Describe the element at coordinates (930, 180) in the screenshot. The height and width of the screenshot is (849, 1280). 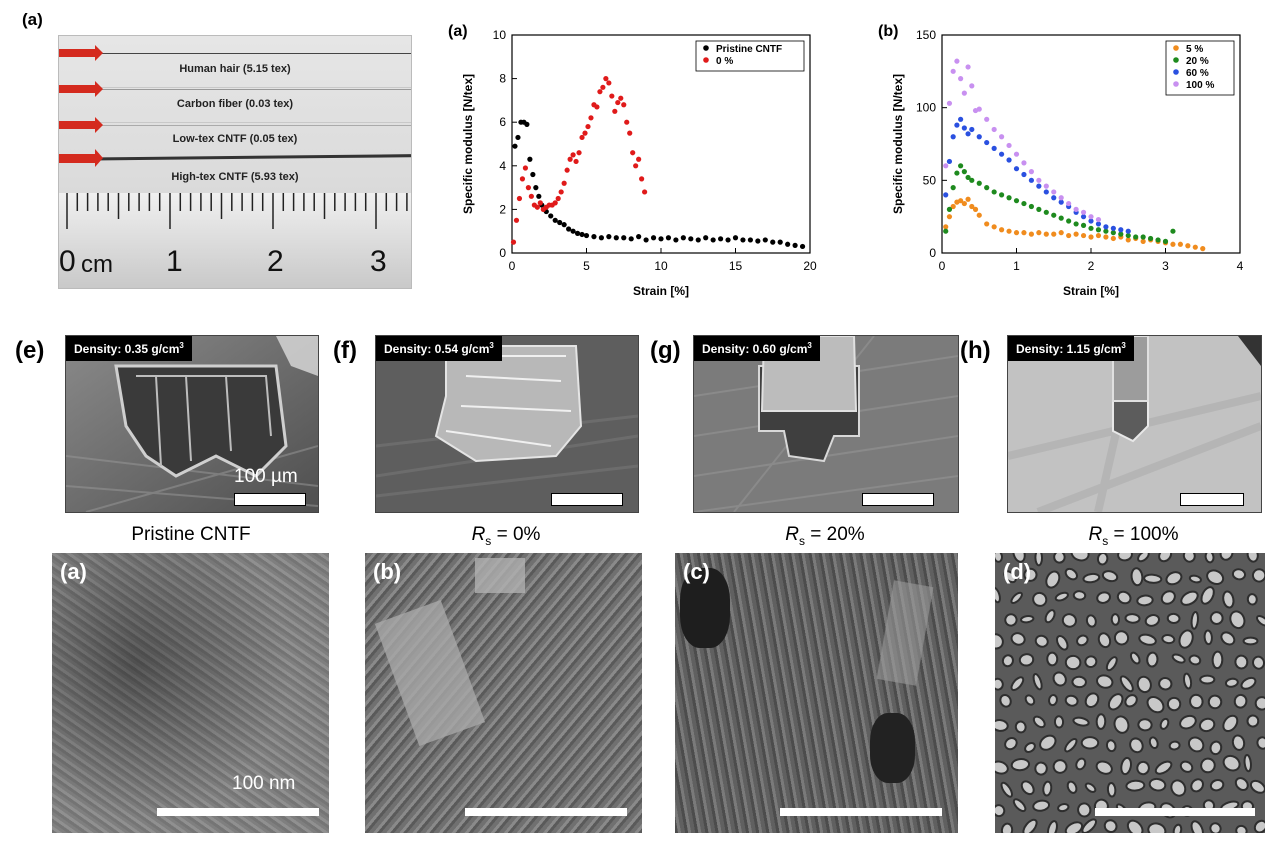
I see `chart-b-ytick-label: 50` at that location.